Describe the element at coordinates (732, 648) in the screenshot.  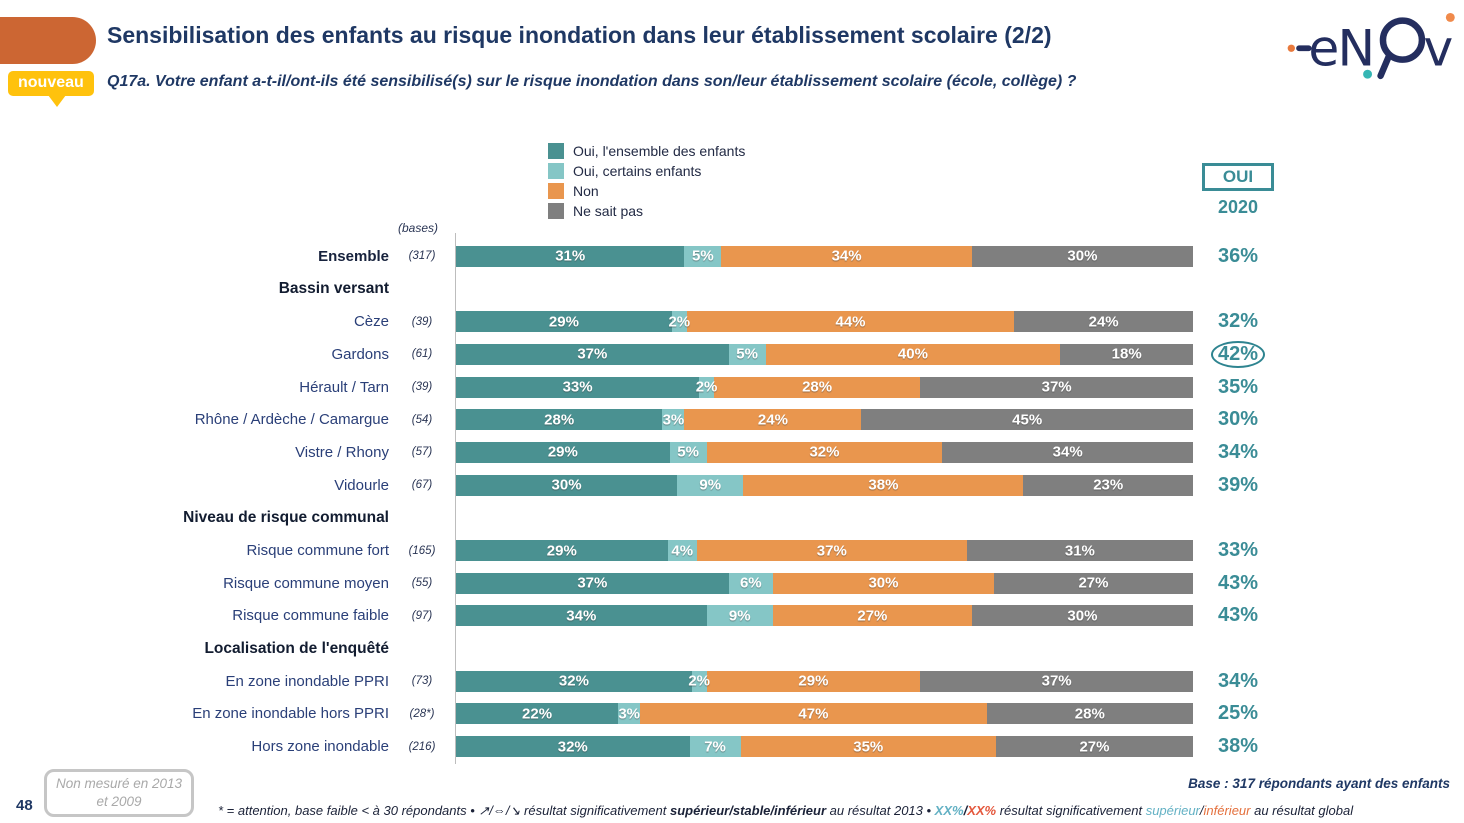
I see `section-row: Localisation de l'enquêté` at that location.